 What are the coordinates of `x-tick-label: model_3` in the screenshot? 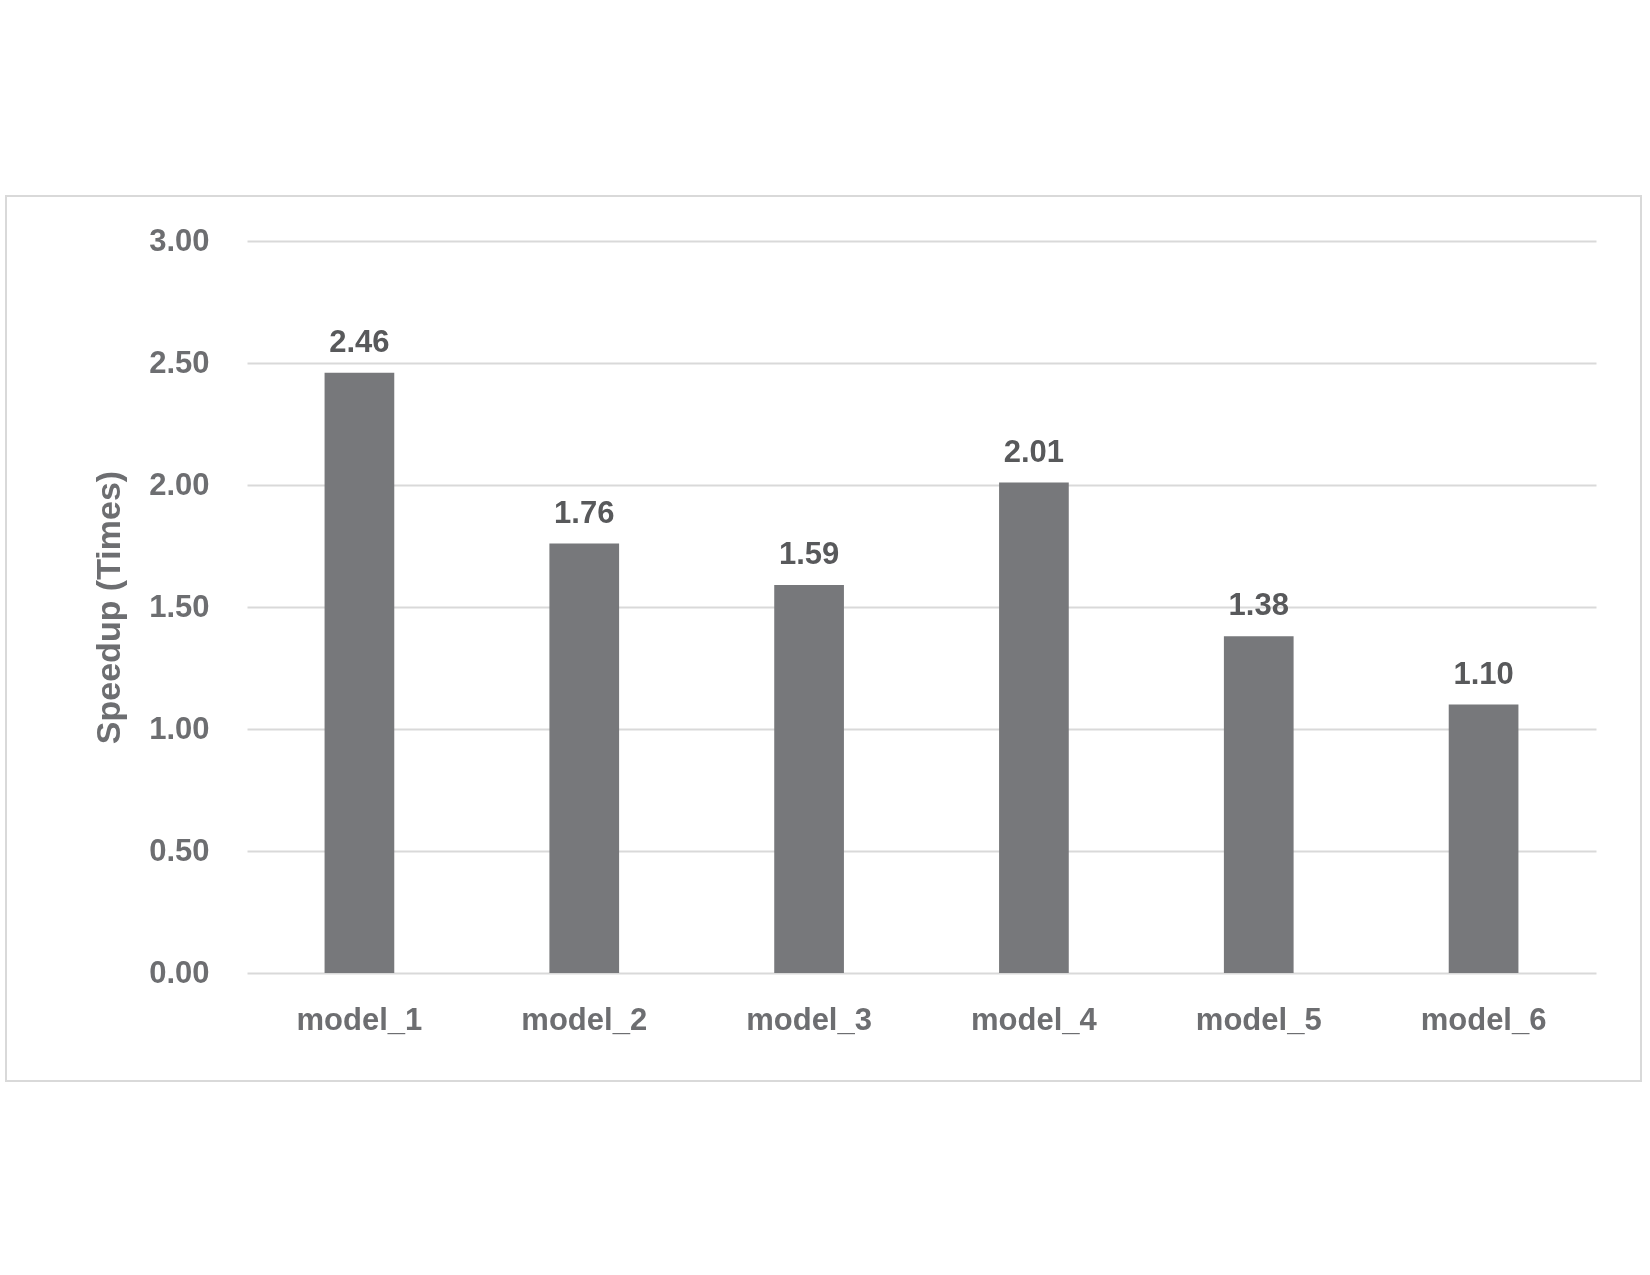 It's located at (809, 1019).